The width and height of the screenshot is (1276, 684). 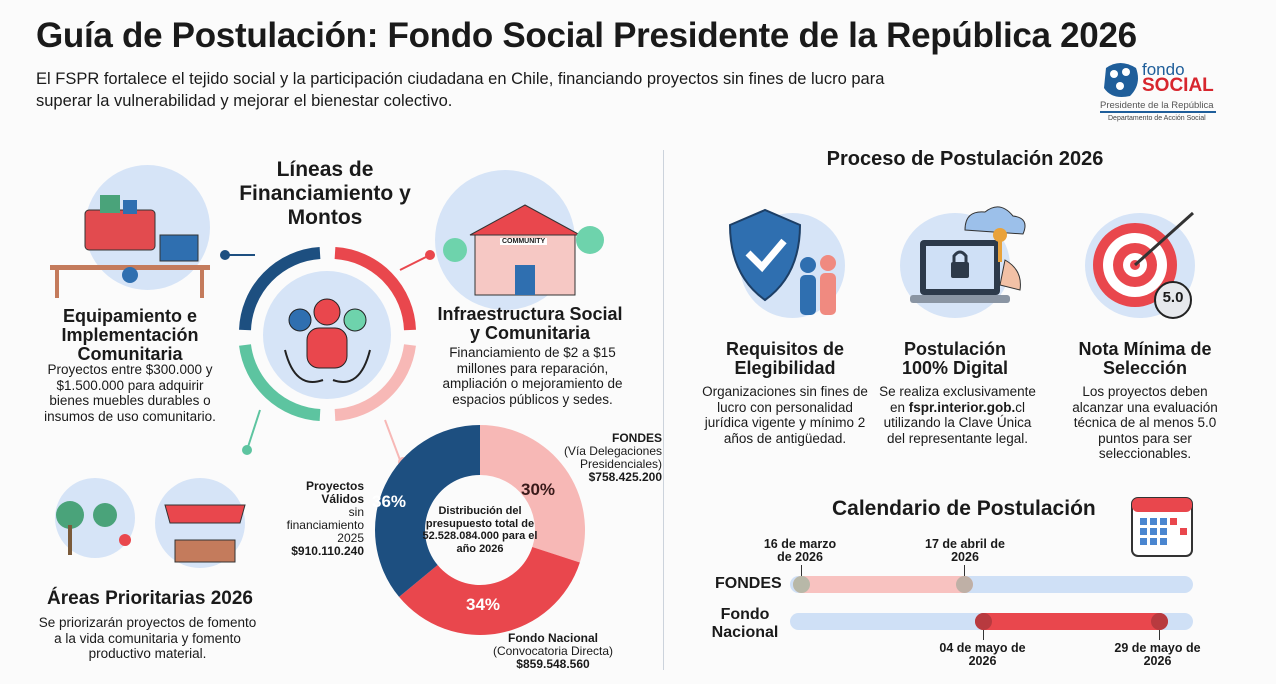 What do you see at coordinates (483, 604) in the screenshot?
I see `slice-label-nacional: 34%` at bounding box center [483, 604].